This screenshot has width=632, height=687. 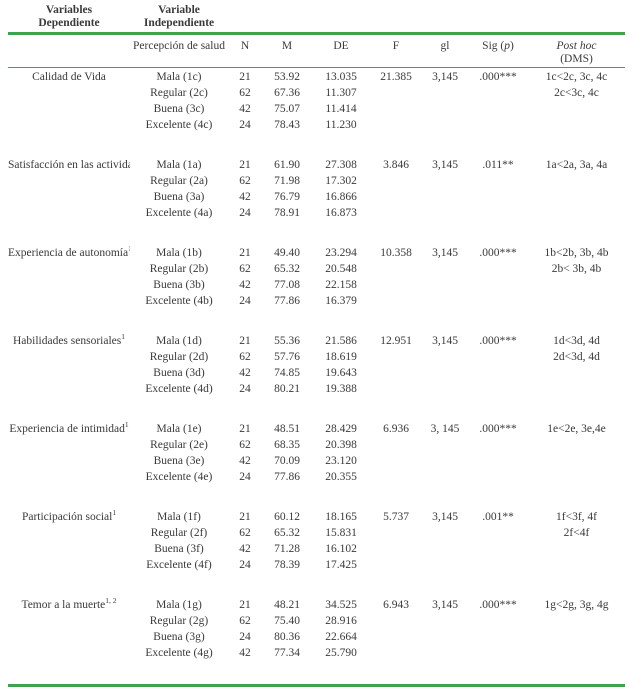 I want to click on cell-posthoc: 1d<3d, 4d, so click(x=576, y=341).